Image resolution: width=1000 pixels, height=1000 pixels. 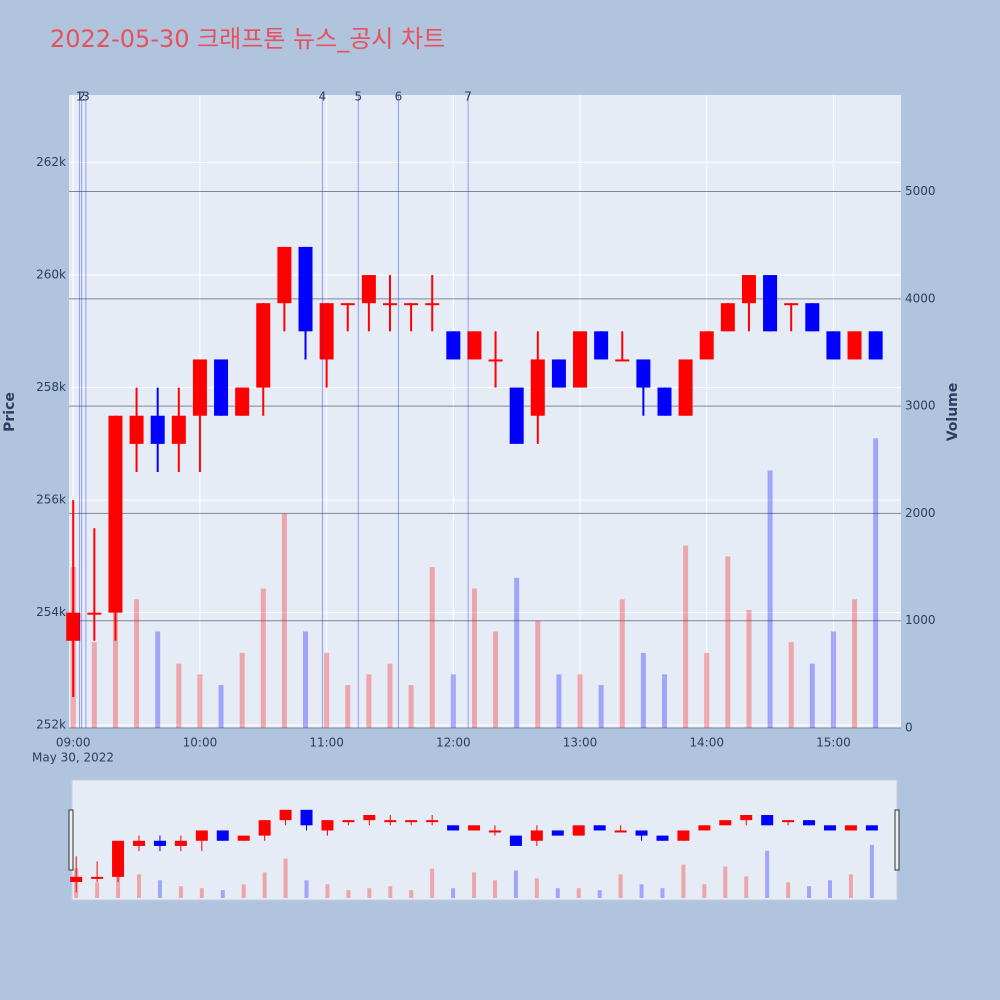 What do you see at coordinates (51, 725) in the screenshot?
I see `y-tick-label: 252k` at bounding box center [51, 725].